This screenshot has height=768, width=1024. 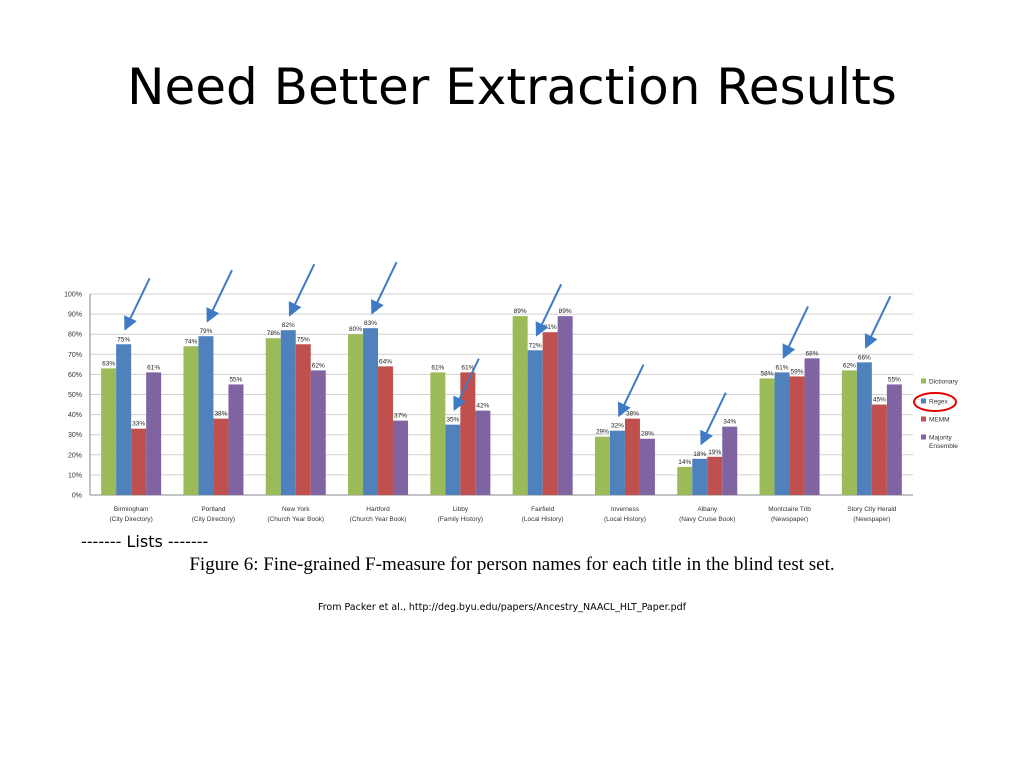 What do you see at coordinates (75, 415) in the screenshot?
I see `y-tick-label: 40%` at bounding box center [75, 415].